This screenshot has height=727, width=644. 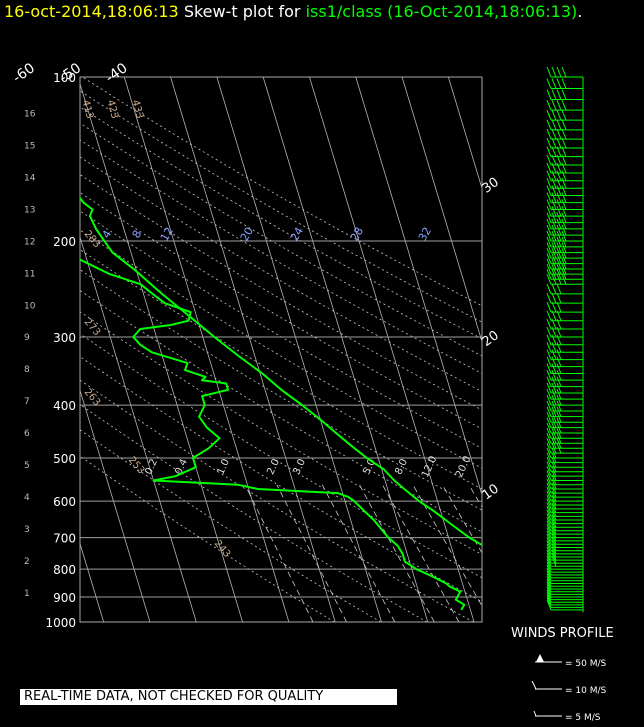 I want to click on legend-50ms: = 50 M/S, so click(x=583, y=664).